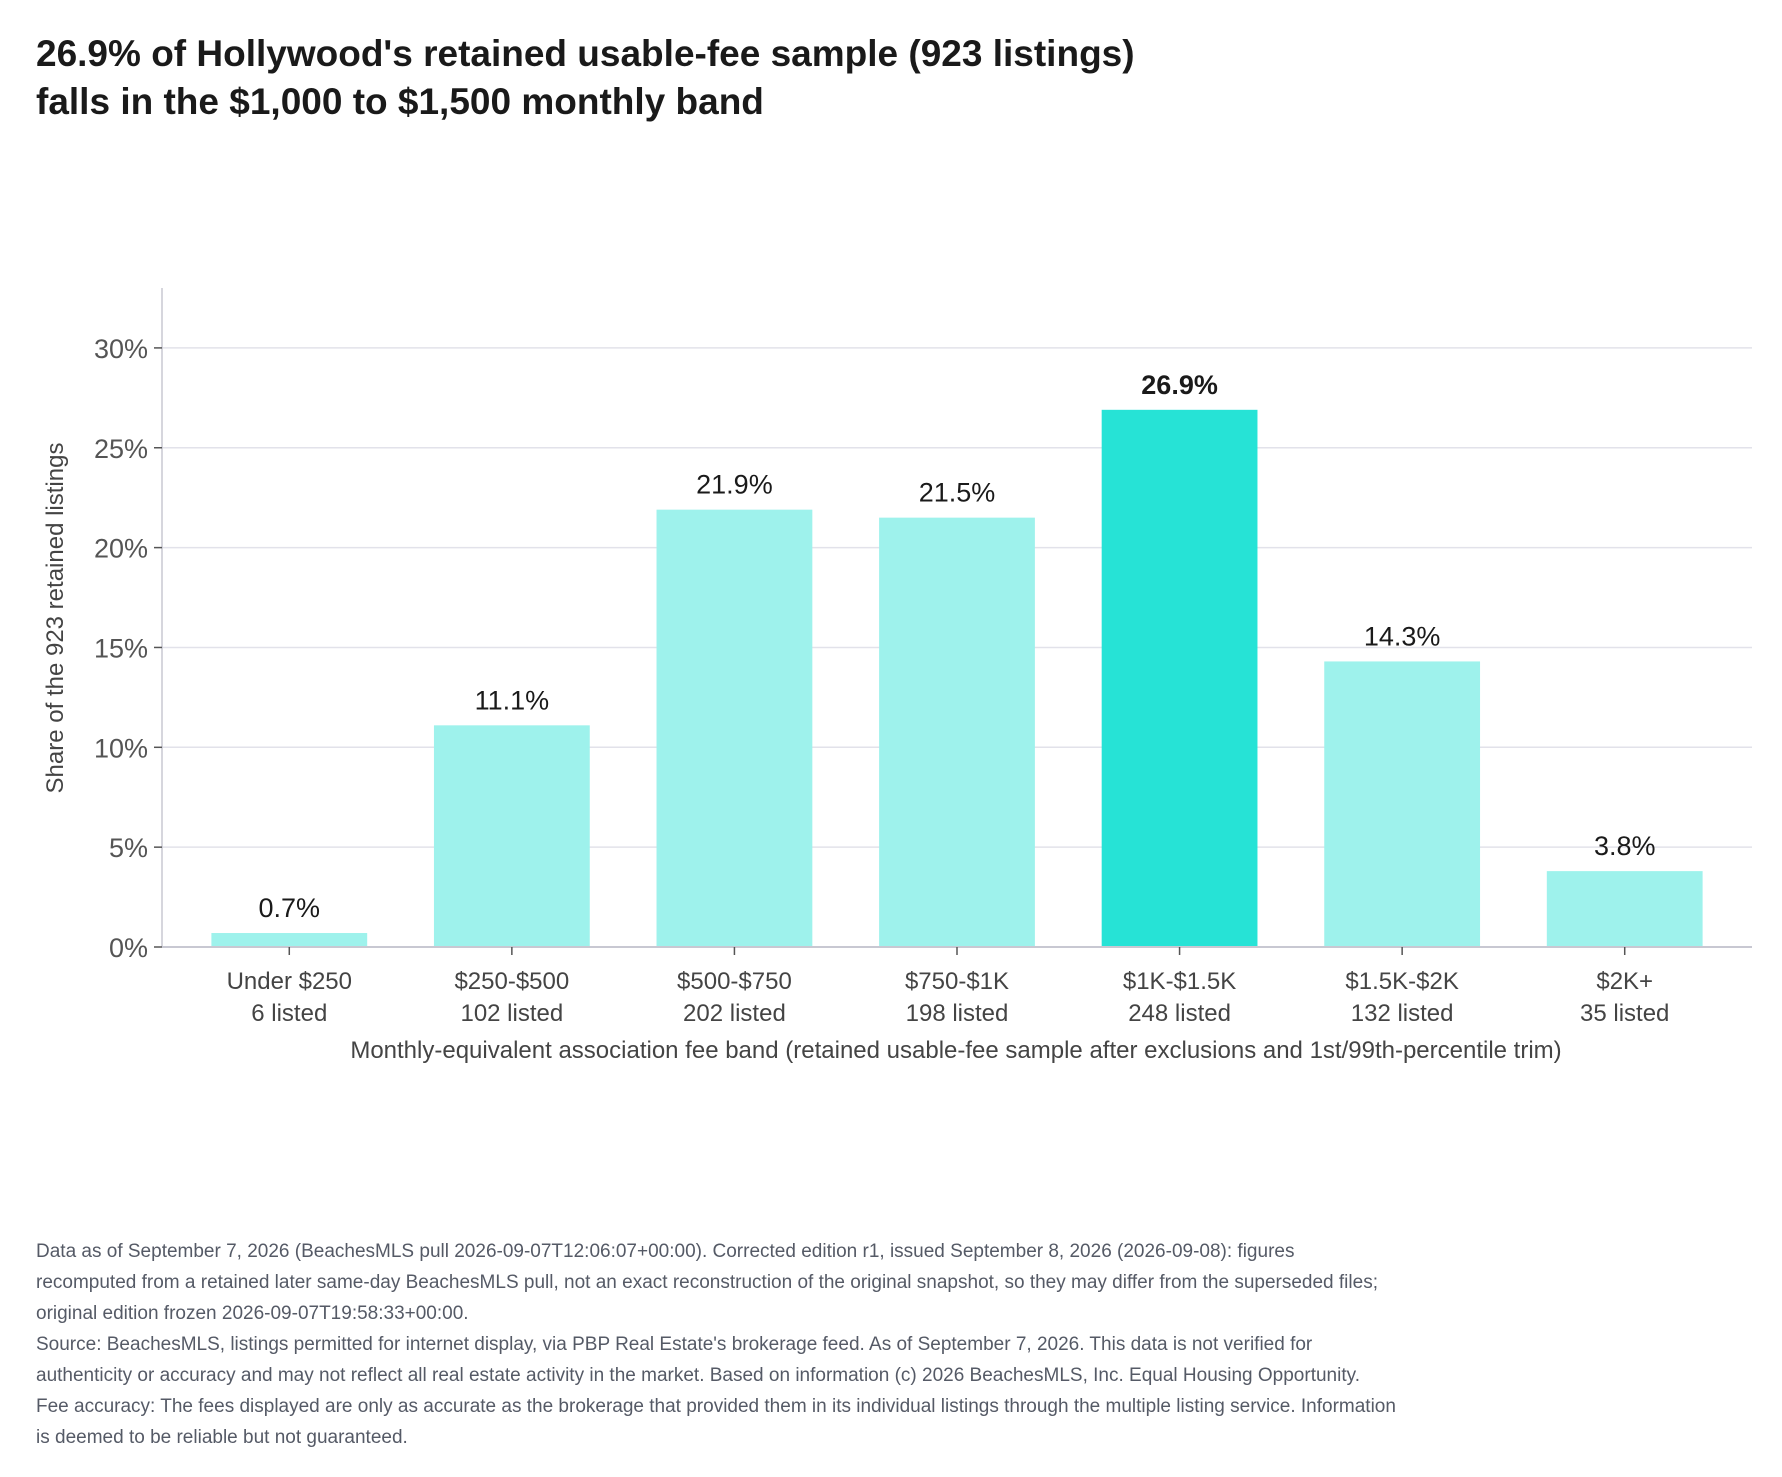 The height and width of the screenshot is (1477, 1782). Describe the element at coordinates (289, 981) in the screenshot. I see `x-tick-label: Under $250` at that location.